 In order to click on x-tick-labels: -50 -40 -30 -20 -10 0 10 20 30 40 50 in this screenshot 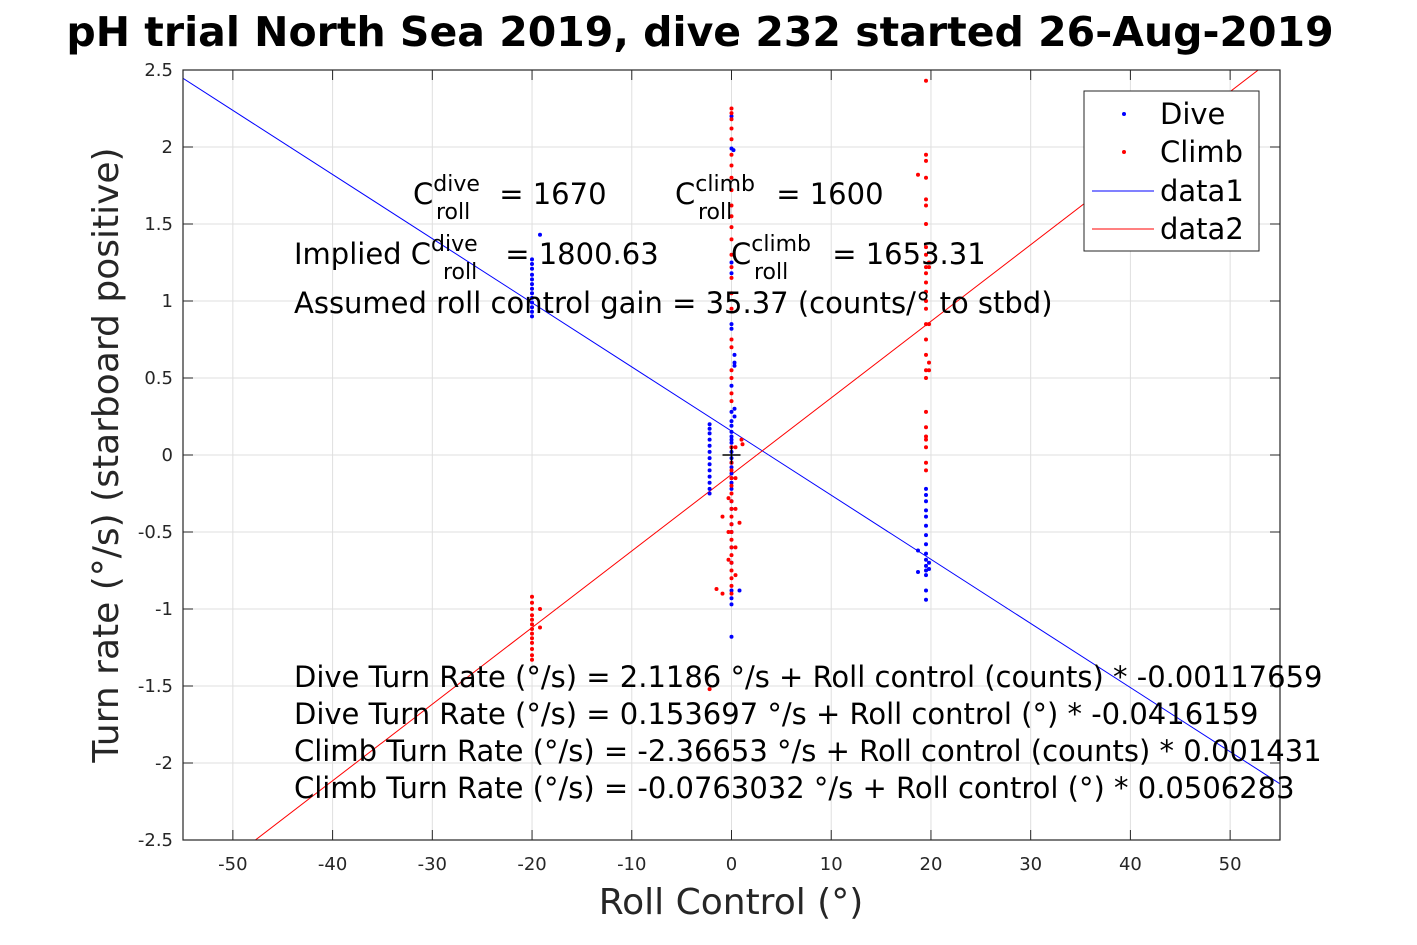, I will do `click(729, 864)`.